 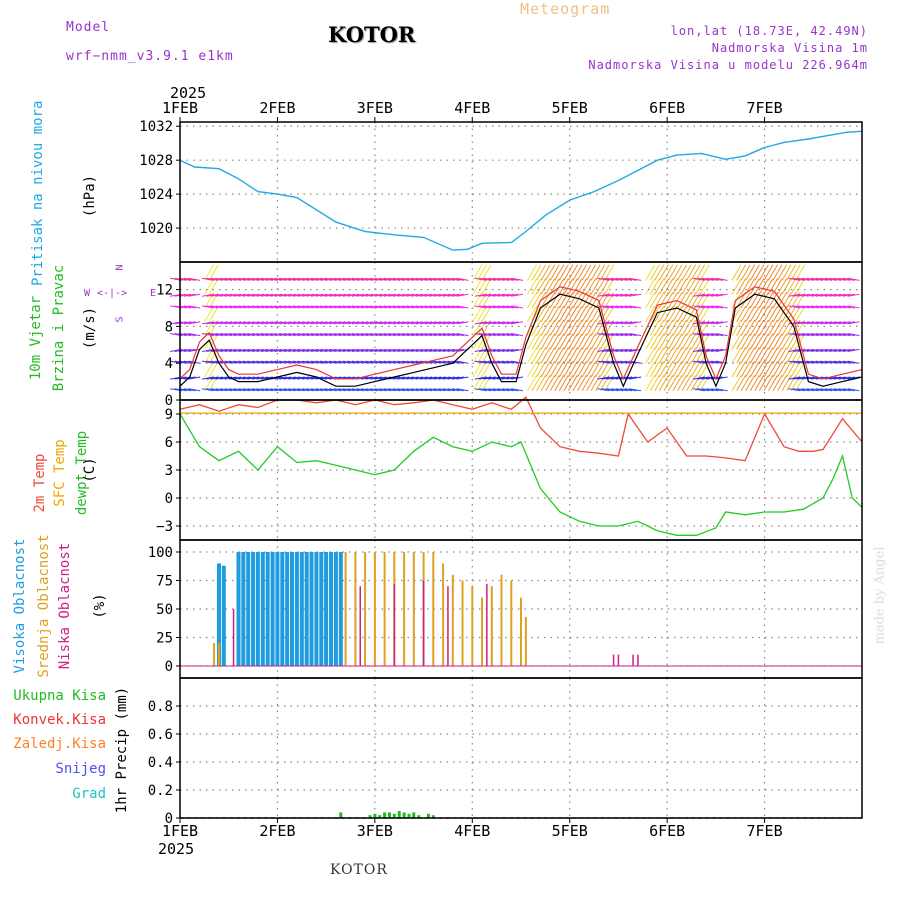 What do you see at coordinates (633, 660) in the screenshot?
I see `low-cloud-bar` at bounding box center [633, 660].